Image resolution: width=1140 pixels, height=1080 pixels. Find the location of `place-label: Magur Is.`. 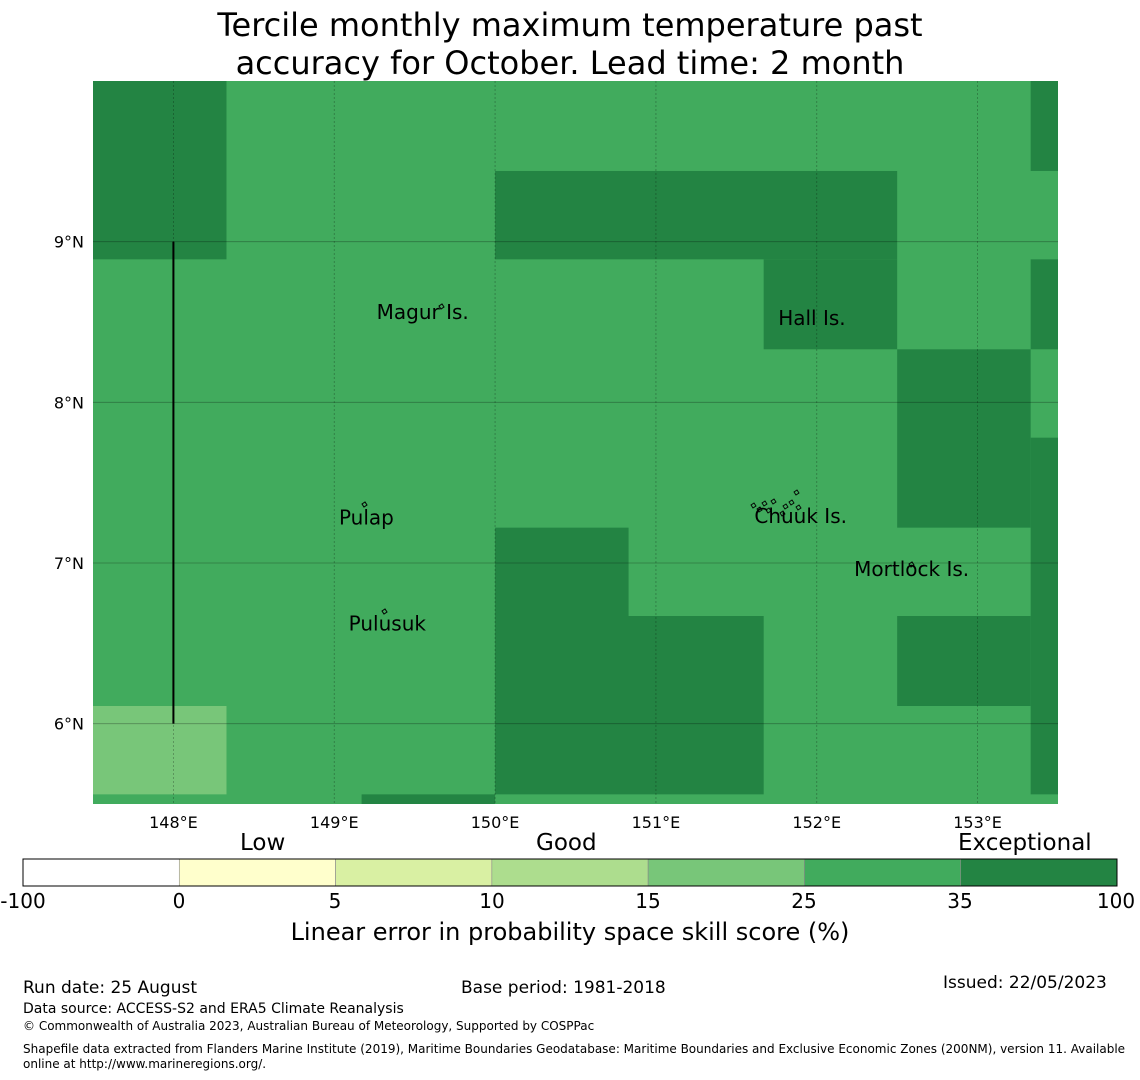

place-label: Magur Is. is located at coordinates (423, 312).